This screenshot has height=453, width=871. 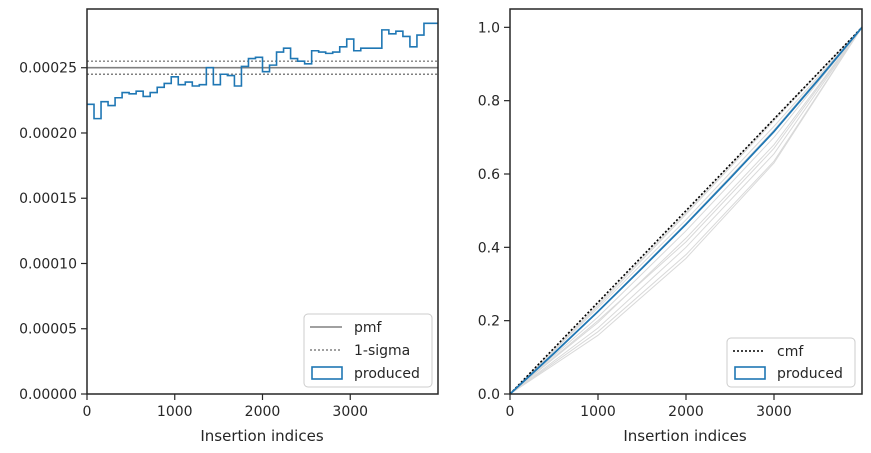 What do you see at coordinates (87, 412) in the screenshot?
I see `left-x-tick-label: 0` at bounding box center [87, 412].